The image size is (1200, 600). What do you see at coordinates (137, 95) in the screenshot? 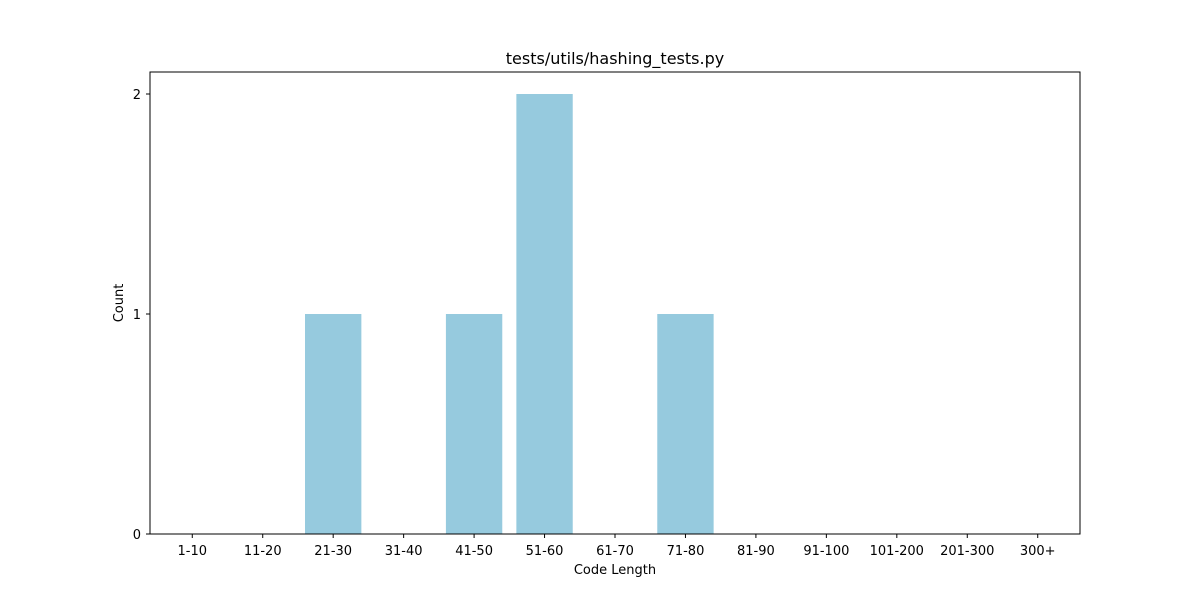
I see `y-tick-label: 2` at bounding box center [137, 95].